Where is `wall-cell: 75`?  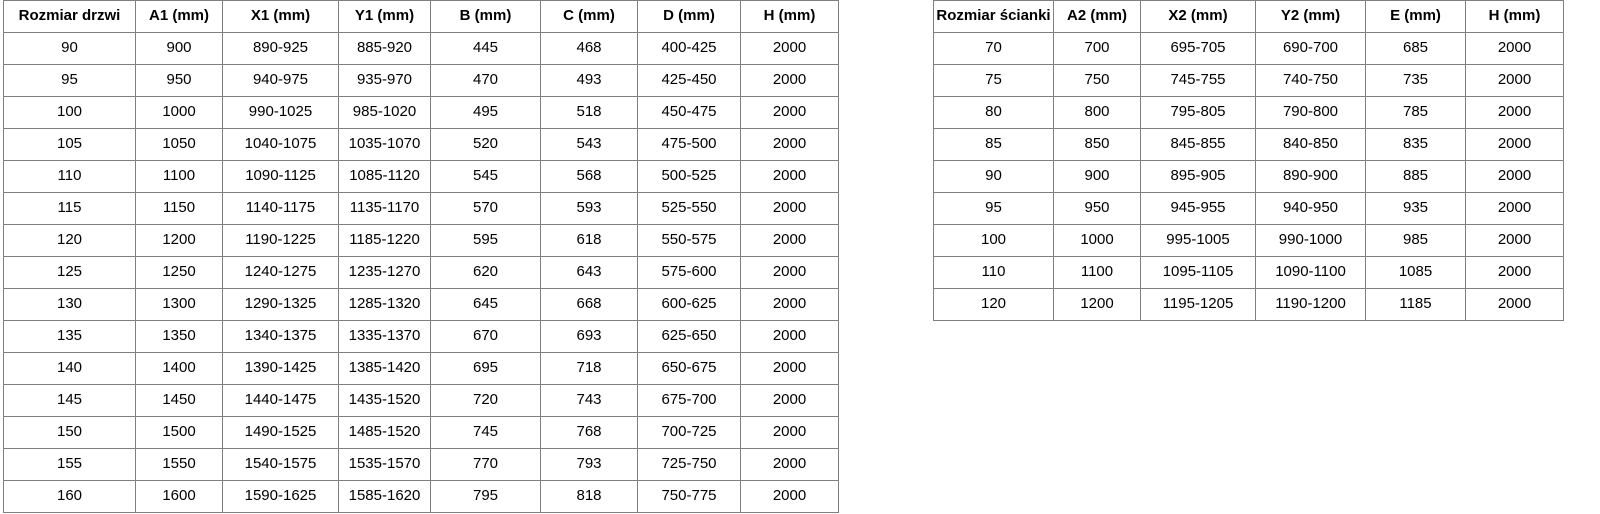
wall-cell: 75 is located at coordinates (993, 80).